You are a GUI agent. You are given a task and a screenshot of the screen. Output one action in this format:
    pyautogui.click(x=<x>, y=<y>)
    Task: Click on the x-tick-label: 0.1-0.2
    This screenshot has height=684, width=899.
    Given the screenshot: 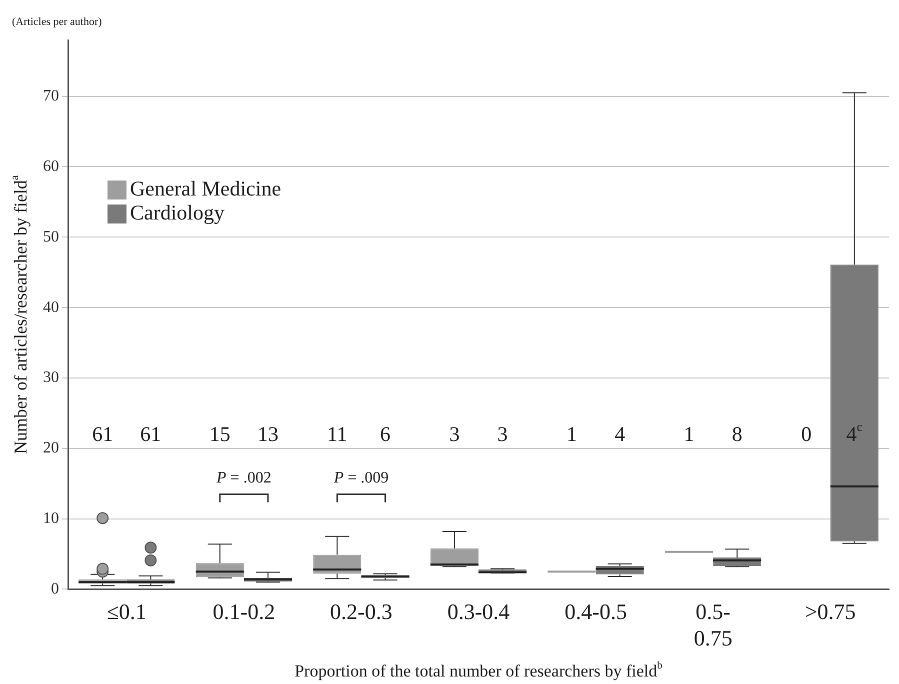 What is the action you would take?
    pyautogui.click(x=244, y=611)
    